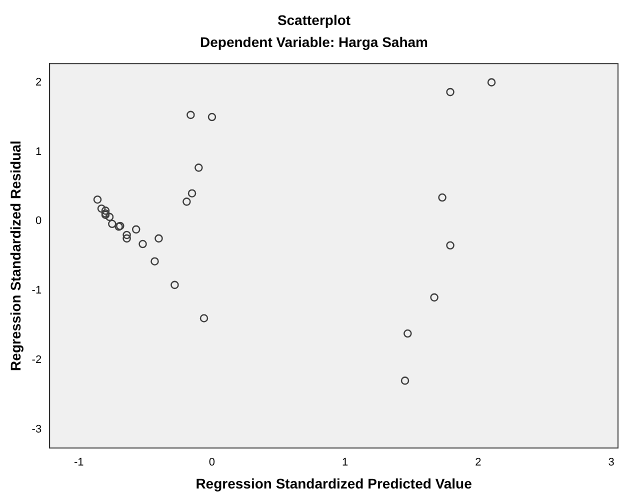  Describe the element at coordinates (38, 221) in the screenshot. I see `y-tick-label: 0` at that location.